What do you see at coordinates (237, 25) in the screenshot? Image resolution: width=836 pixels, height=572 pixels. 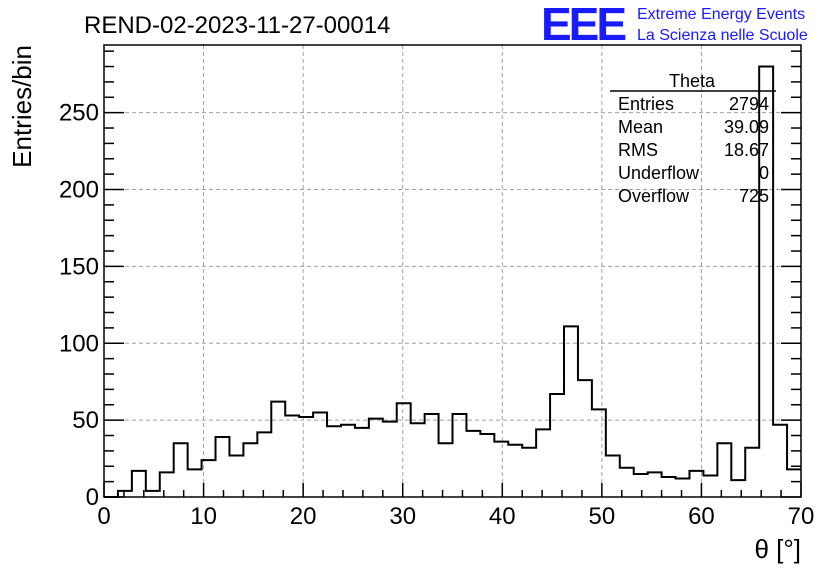 I see `chart-title: REND-02-2023-11-27-00014` at bounding box center [237, 25].